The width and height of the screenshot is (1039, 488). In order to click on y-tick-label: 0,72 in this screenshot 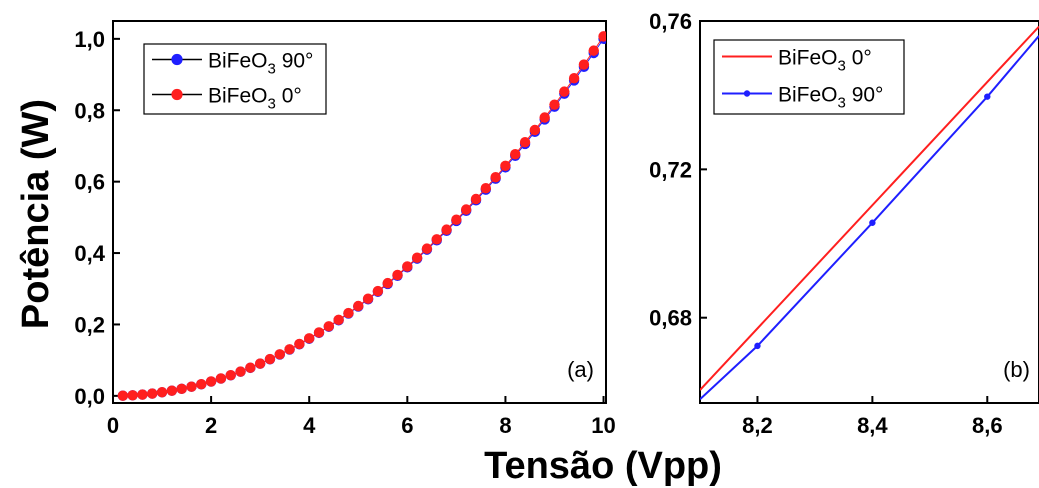, I will do `click(670, 169)`.